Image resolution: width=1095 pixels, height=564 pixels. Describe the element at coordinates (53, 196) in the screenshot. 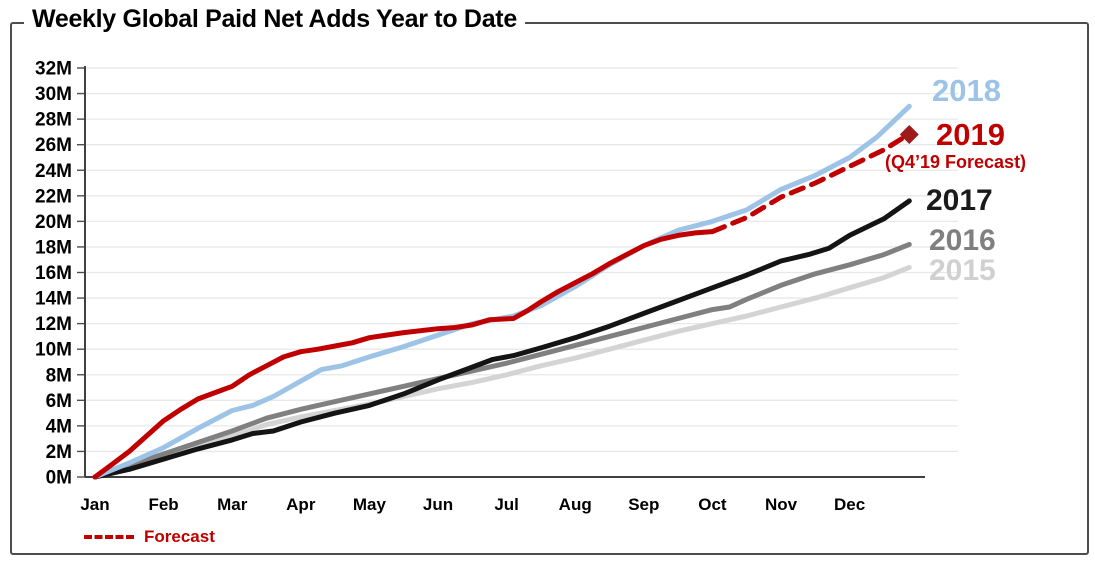

I see `y-tick-label: 22M` at that location.